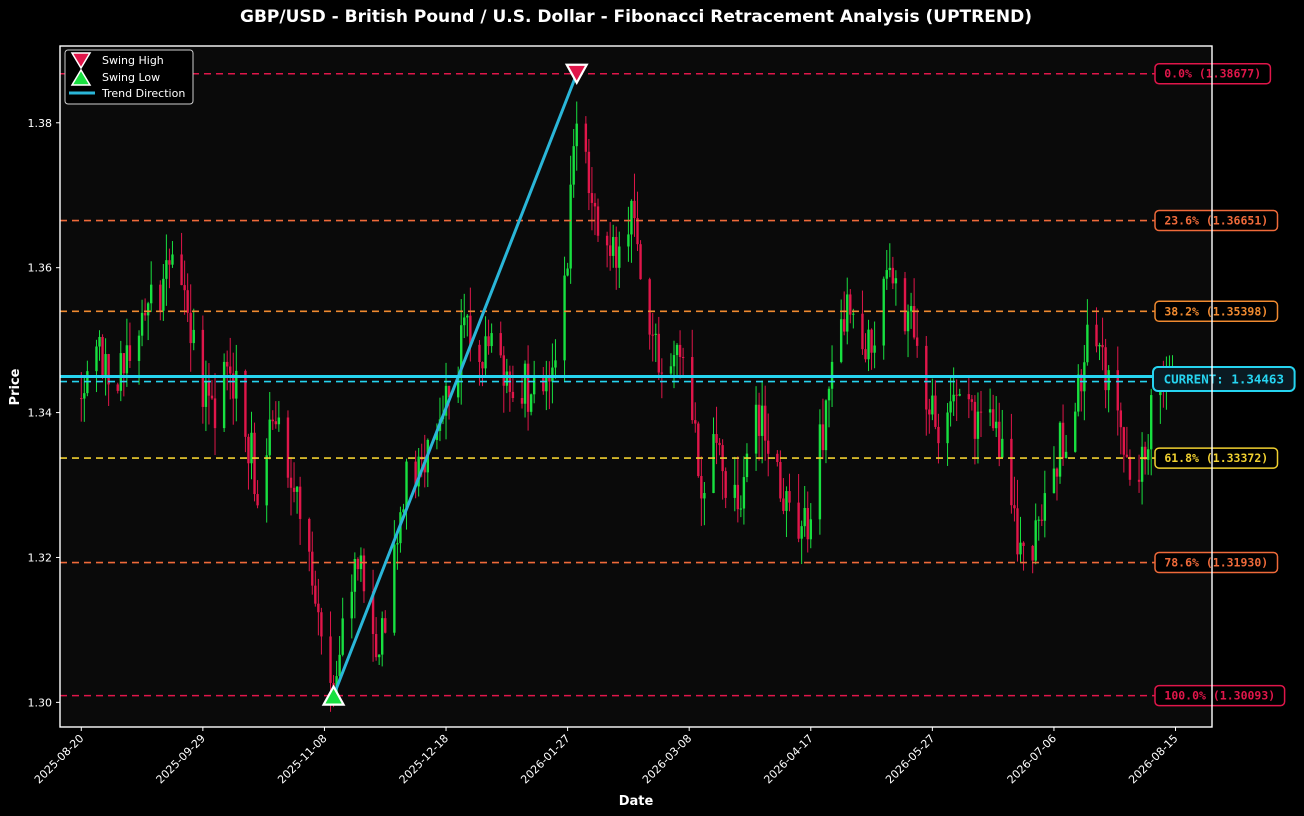 The image size is (1304, 816). I want to click on trend-direction-line, so click(455, 385).